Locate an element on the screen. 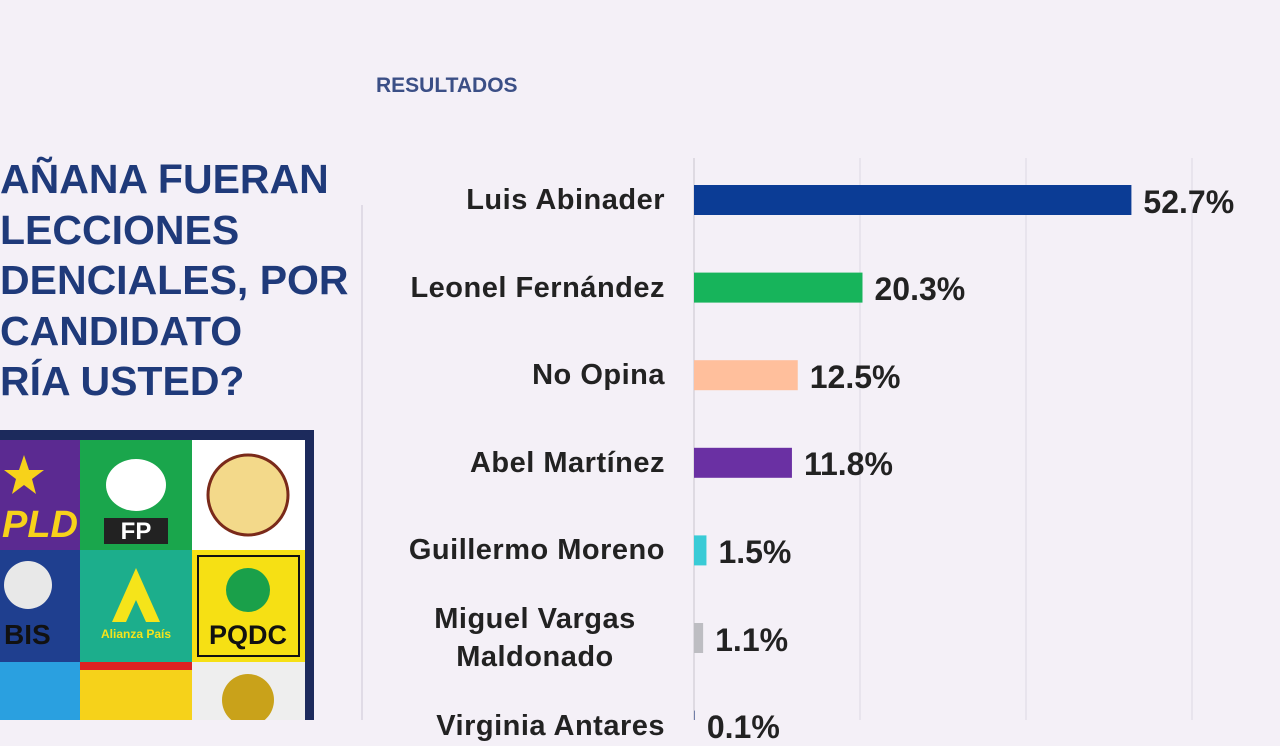  logo-panel: PLD FP BIS Alianza País PQDC is located at coordinates (157, 575).